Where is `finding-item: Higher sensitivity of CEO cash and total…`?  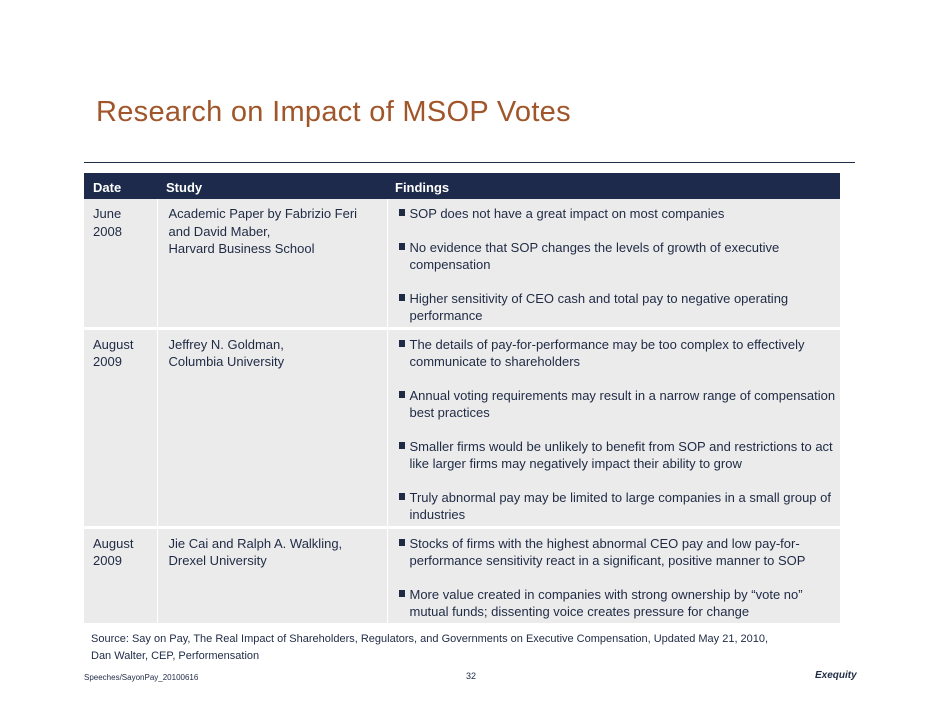 finding-item: Higher sensitivity of CEO cash and total… is located at coordinates (615, 307).